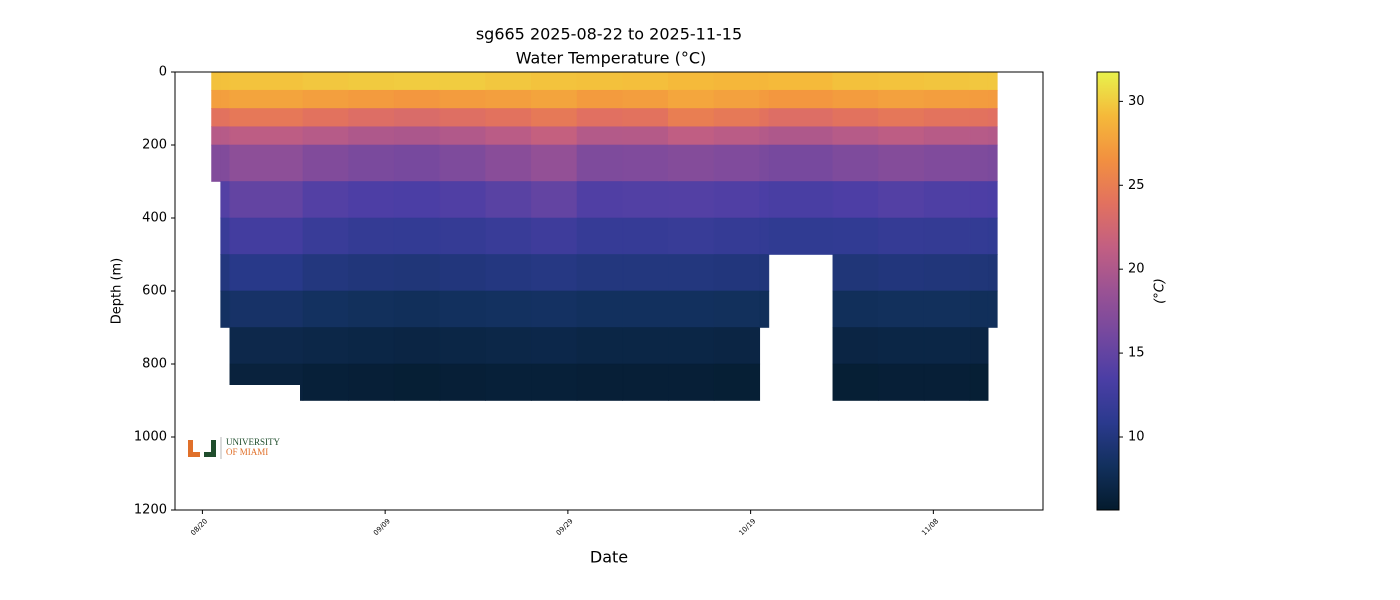 Image resolution: width=1400 pixels, height=600 pixels. Describe the element at coordinates (154, 364) in the screenshot. I see `y-tick-label: 800` at that location.